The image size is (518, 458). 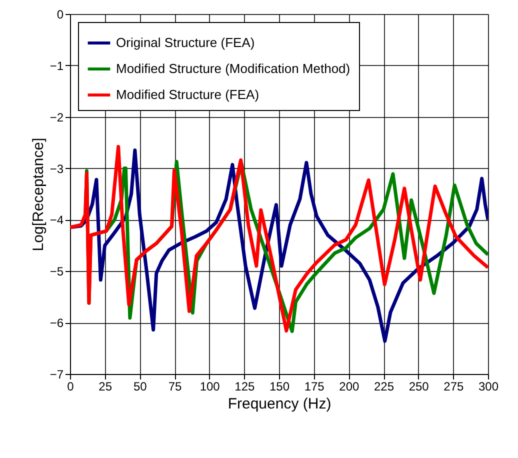 What do you see at coordinates (244, 387) in the screenshot?
I see `x-tick-label: 125` at bounding box center [244, 387].